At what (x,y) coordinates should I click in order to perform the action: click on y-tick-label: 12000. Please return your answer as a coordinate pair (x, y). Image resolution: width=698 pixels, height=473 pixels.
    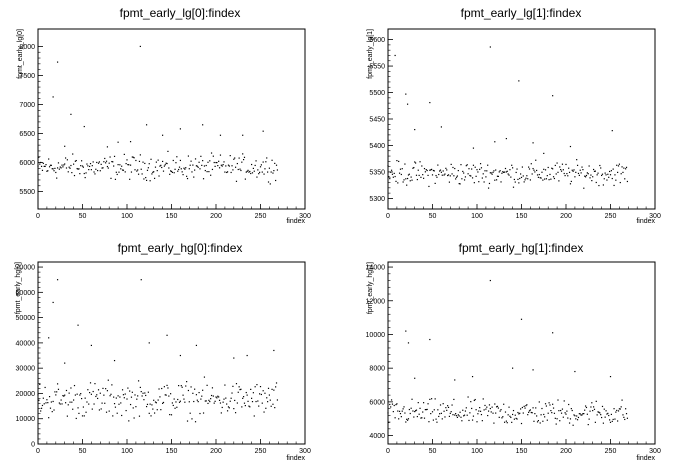
    Looking at the image, I should click on (376, 301).